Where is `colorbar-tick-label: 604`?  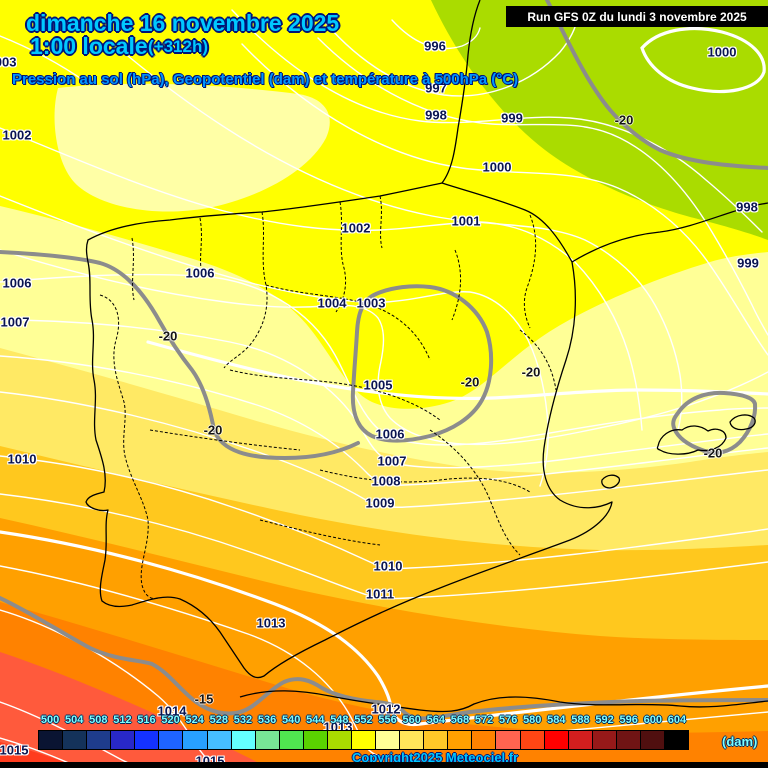 colorbar-tick-label: 604 is located at coordinates (677, 720).